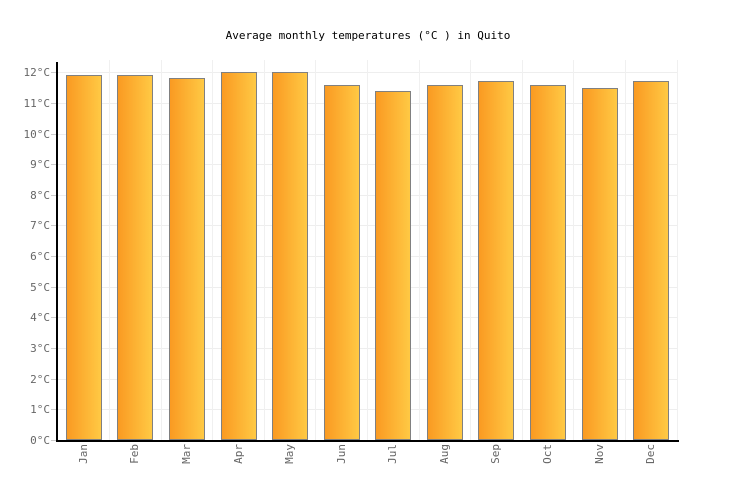 The width and height of the screenshot is (736, 500). What do you see at coordinates (37, 103) in the screenshot?
I see `y-axis-label: 11°C` at bounding box center [37, 103].